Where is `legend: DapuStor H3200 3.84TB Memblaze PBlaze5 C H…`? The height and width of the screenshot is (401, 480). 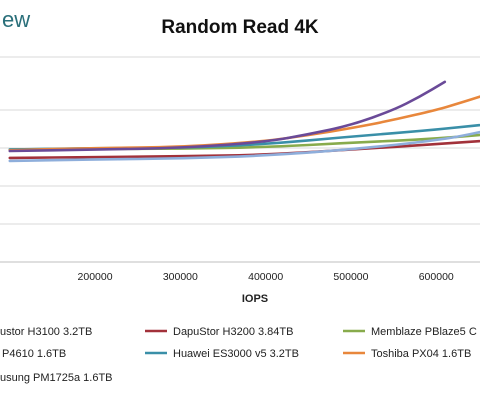
legend: DapuStor H3200 3.84TB Memblaze PBlaze5 C H… is located at coordinates (238, 355).